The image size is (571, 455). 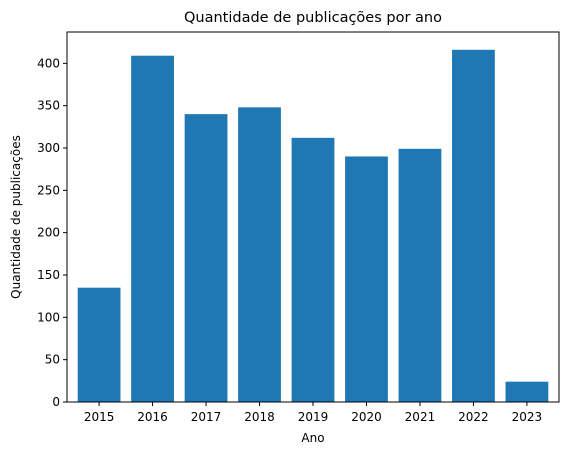 I want to click on bar-2022, so click(x=473, y=225).